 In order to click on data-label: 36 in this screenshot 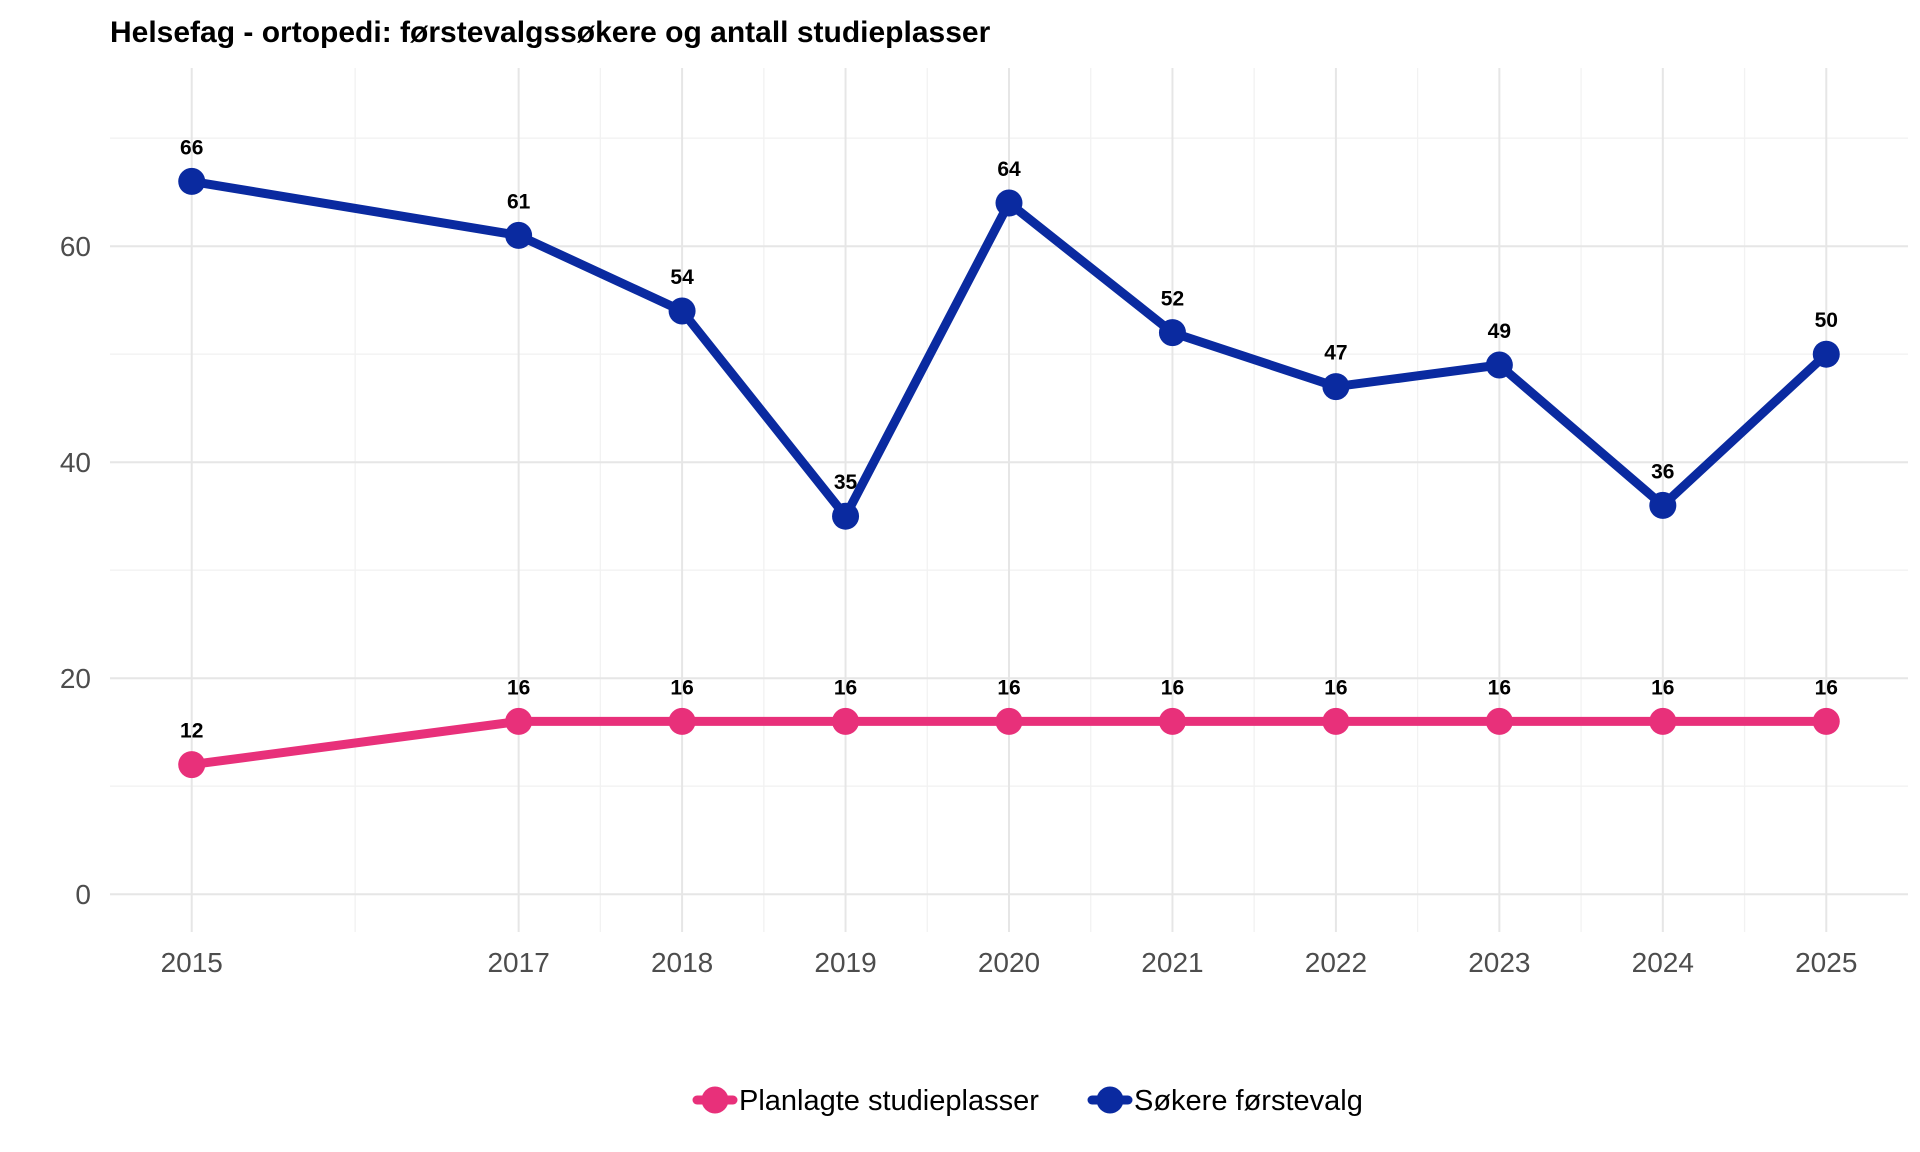, I will do `click(1662, 471)`.